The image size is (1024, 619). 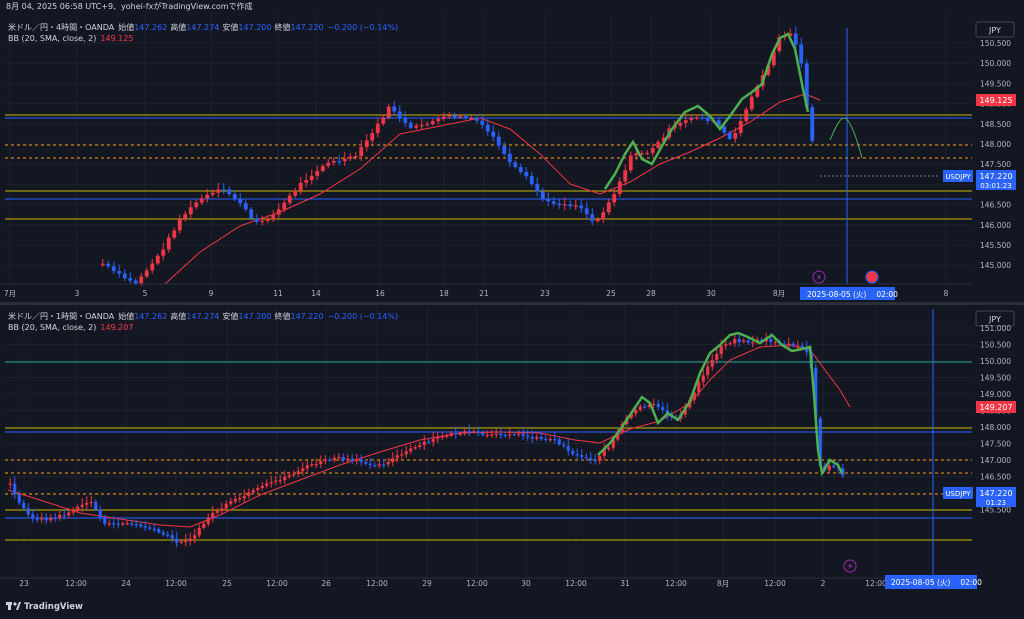 I want to click on top-currency-button, so click(x=995, y=29).